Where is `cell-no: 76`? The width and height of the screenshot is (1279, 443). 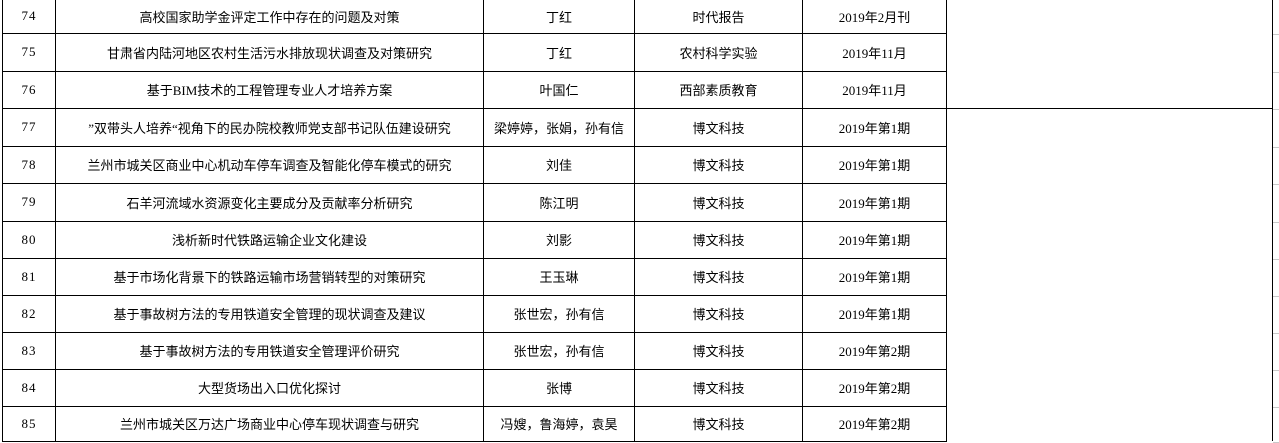 cell-no: 76 is located at coordinates (29, 89).